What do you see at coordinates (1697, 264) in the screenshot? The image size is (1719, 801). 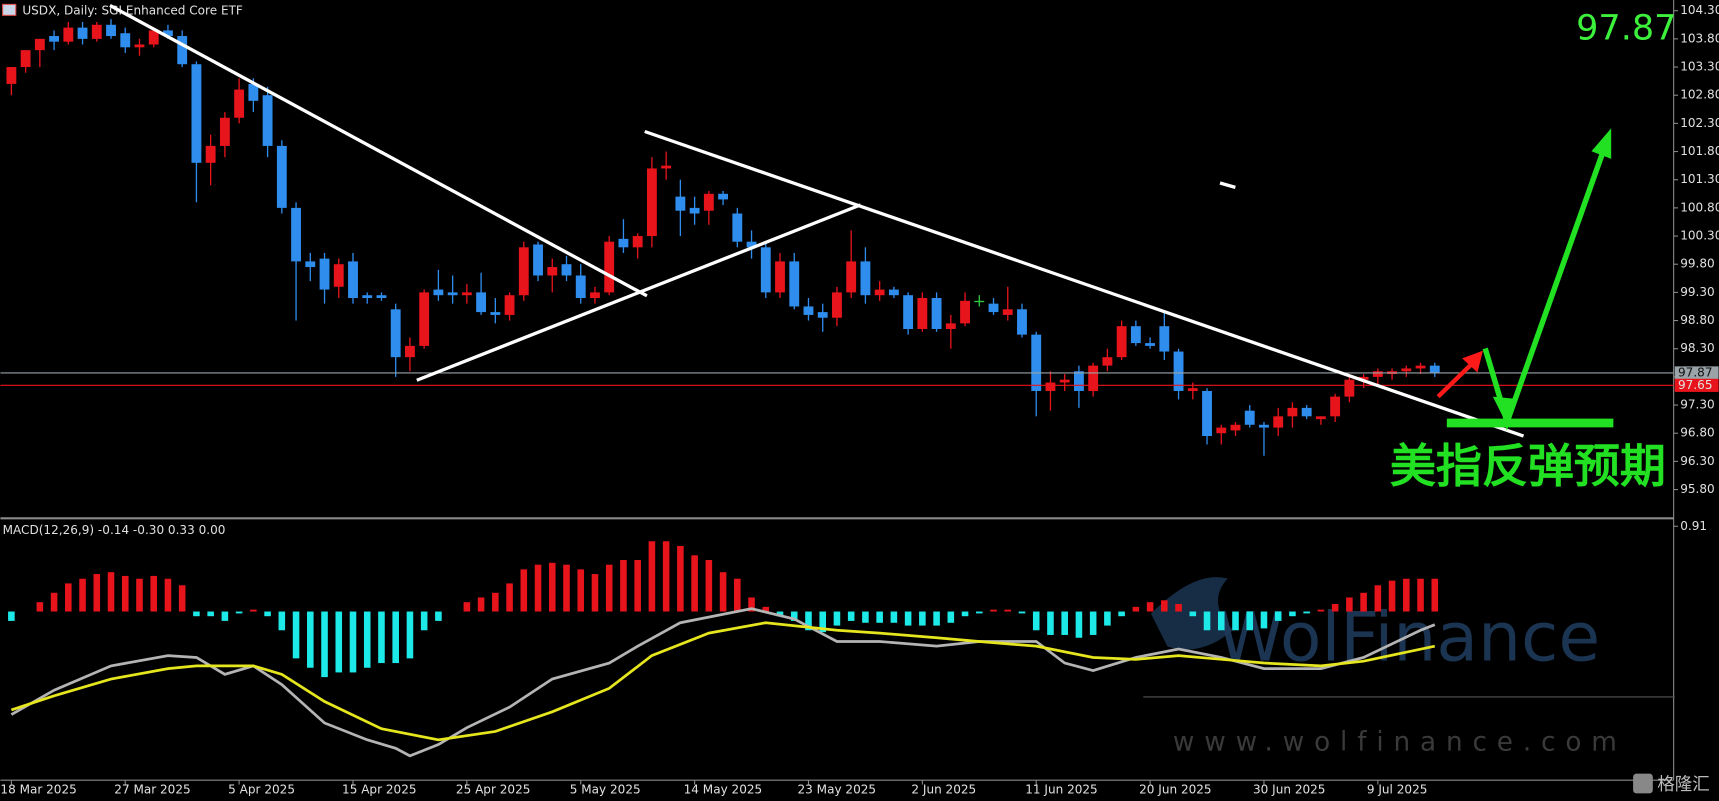 I see `y-tick-label: 99.80` at bounding box center [1697, 264].